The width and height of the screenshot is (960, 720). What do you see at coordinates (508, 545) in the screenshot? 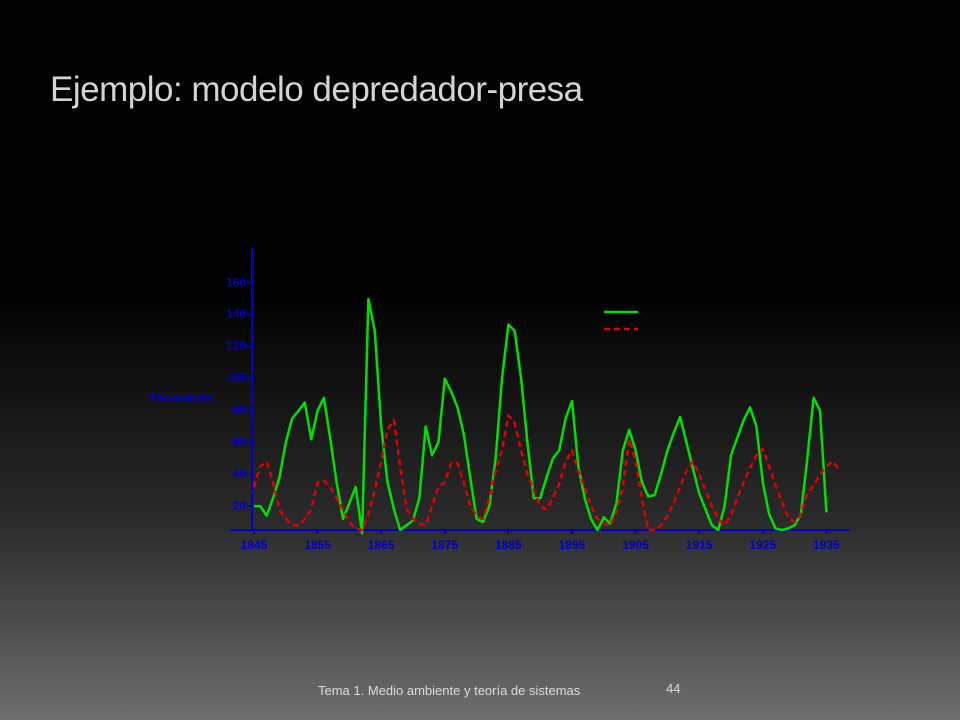
I see `x-tick-label: 1885` at bounding box center [508, 545].